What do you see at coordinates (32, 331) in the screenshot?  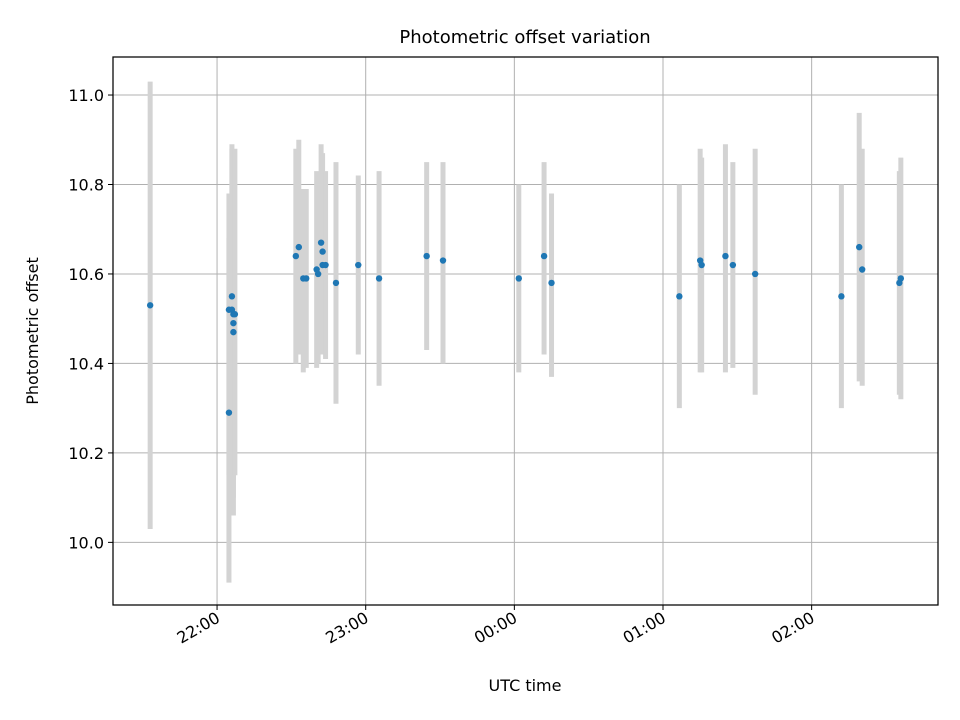 I see `y-axis-label: Photometric offset` at bounding box center [32, 331].